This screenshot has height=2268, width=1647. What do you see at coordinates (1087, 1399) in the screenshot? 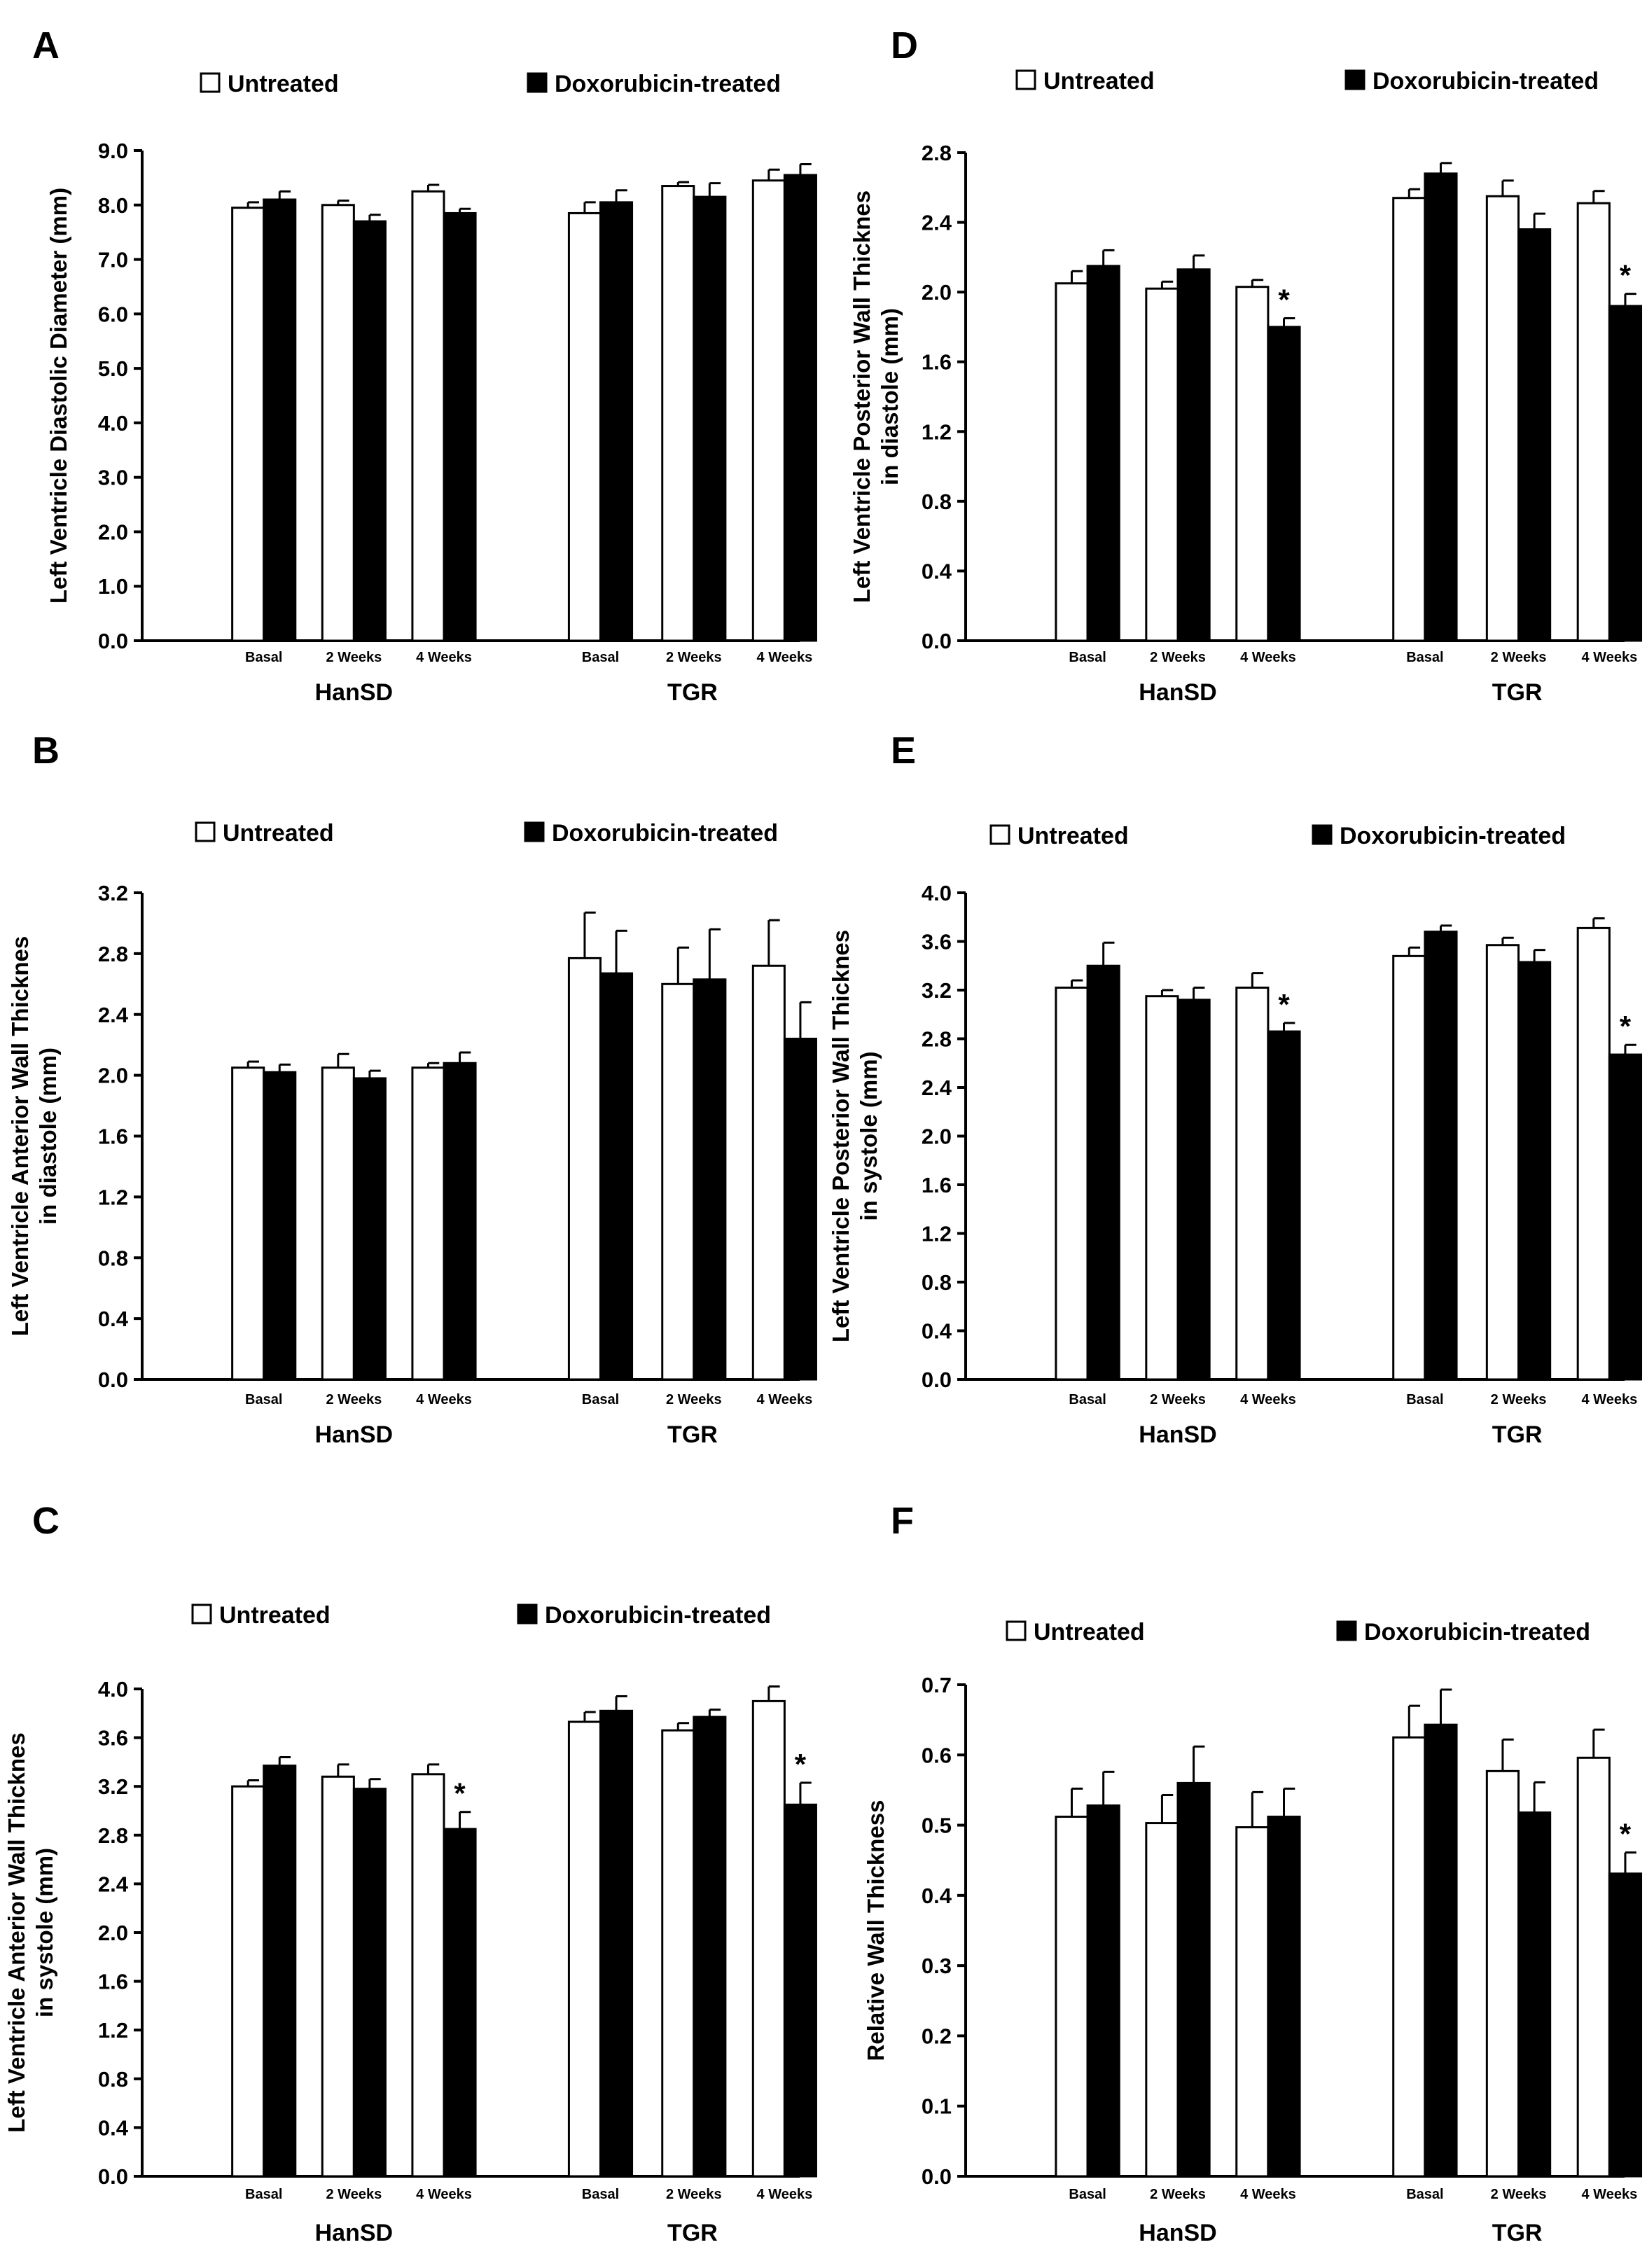
I see `panel-e-category-label: Basal` at bounding box center [1087, 1399].